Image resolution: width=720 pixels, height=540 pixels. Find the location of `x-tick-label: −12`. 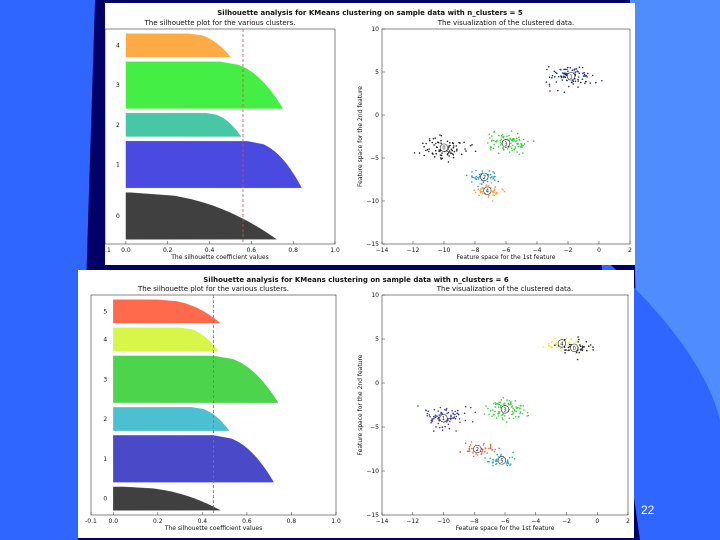

x-tick-label: −12 is located at coordinates (412, 521).